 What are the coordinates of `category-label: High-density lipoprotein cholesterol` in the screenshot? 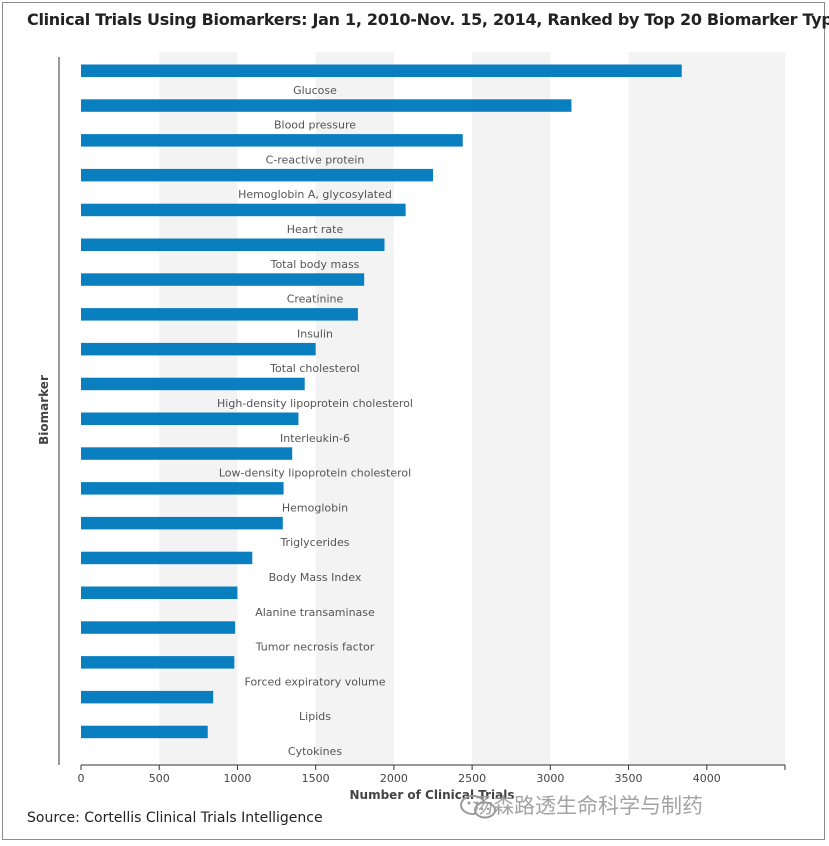 It's located at (315, 403).